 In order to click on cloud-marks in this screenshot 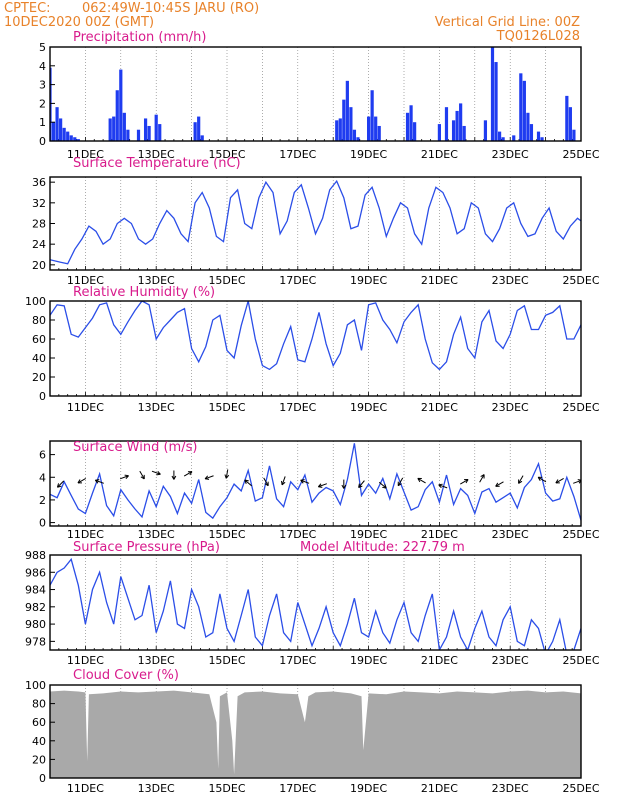, I will do `click(315, 734)`.